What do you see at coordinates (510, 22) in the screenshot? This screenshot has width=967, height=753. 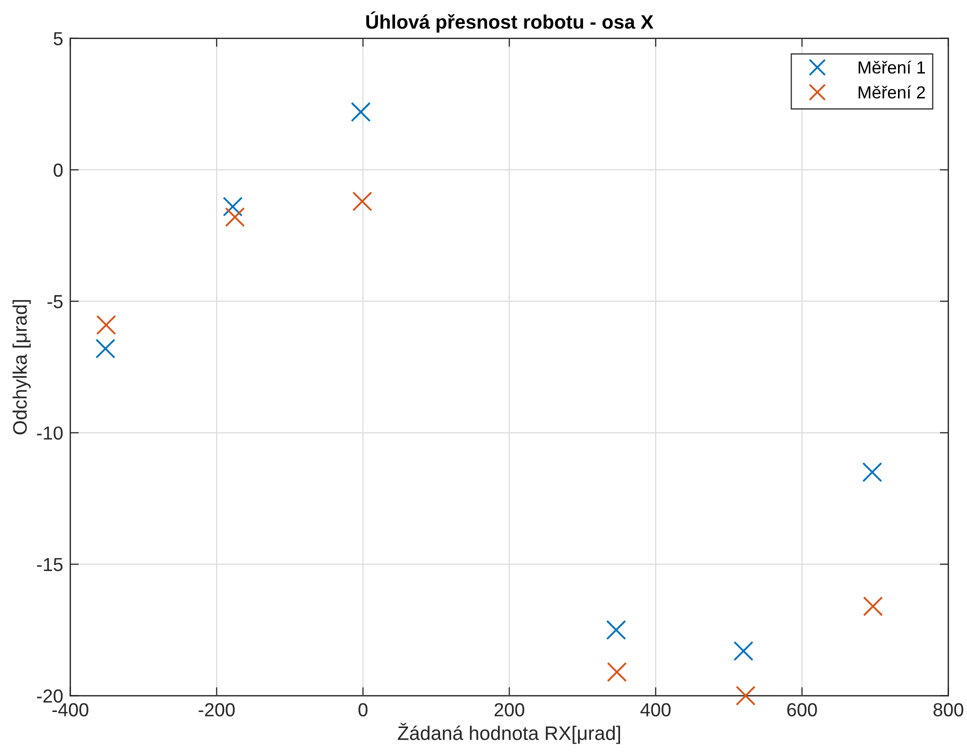 I see `chart-title: Úhlová přesnost robotu - osa X` at bounding box center [510, 22].